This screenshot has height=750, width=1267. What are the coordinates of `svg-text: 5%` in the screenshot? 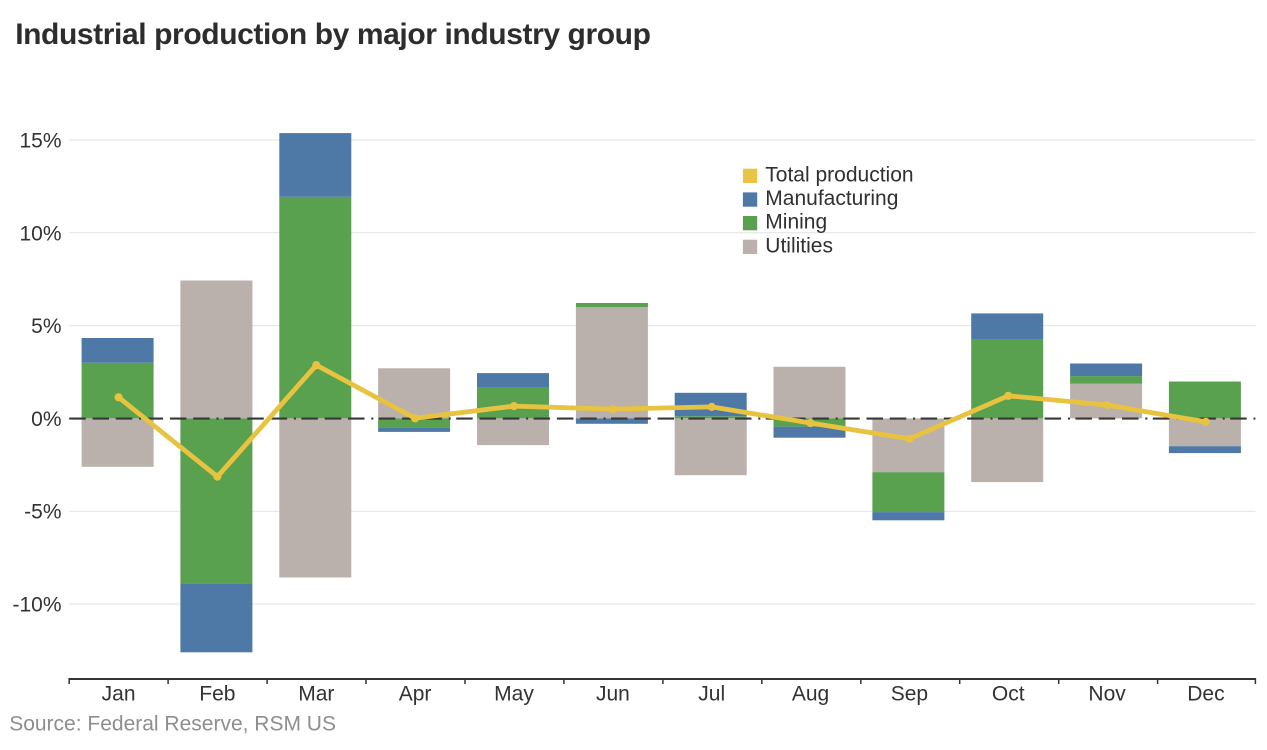 It's located at (46, 326).